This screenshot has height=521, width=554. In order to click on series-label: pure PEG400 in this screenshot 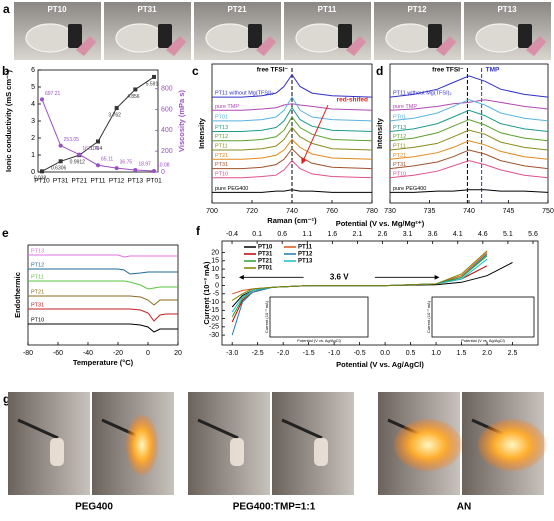, I will do `click(231, 189)`.